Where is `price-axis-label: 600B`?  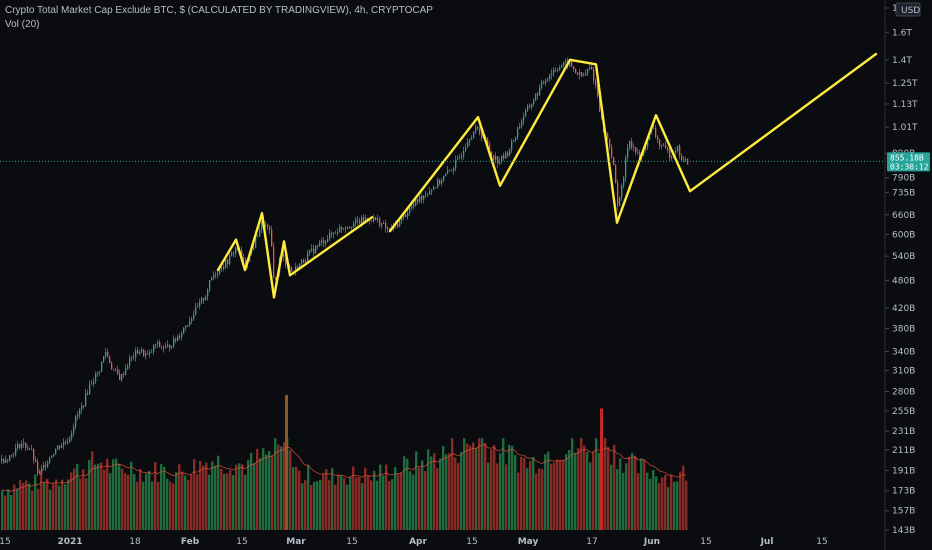 price-axis-label: 600B is located at coordinates (903, 235).